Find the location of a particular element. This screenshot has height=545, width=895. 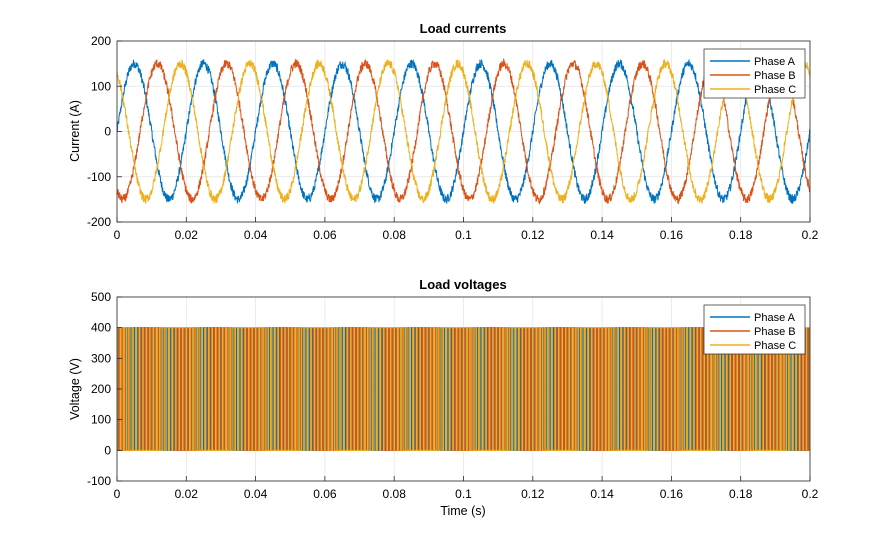

voltages-legend: Phase A Phase B Phase C is located at coordinates (754, 329).